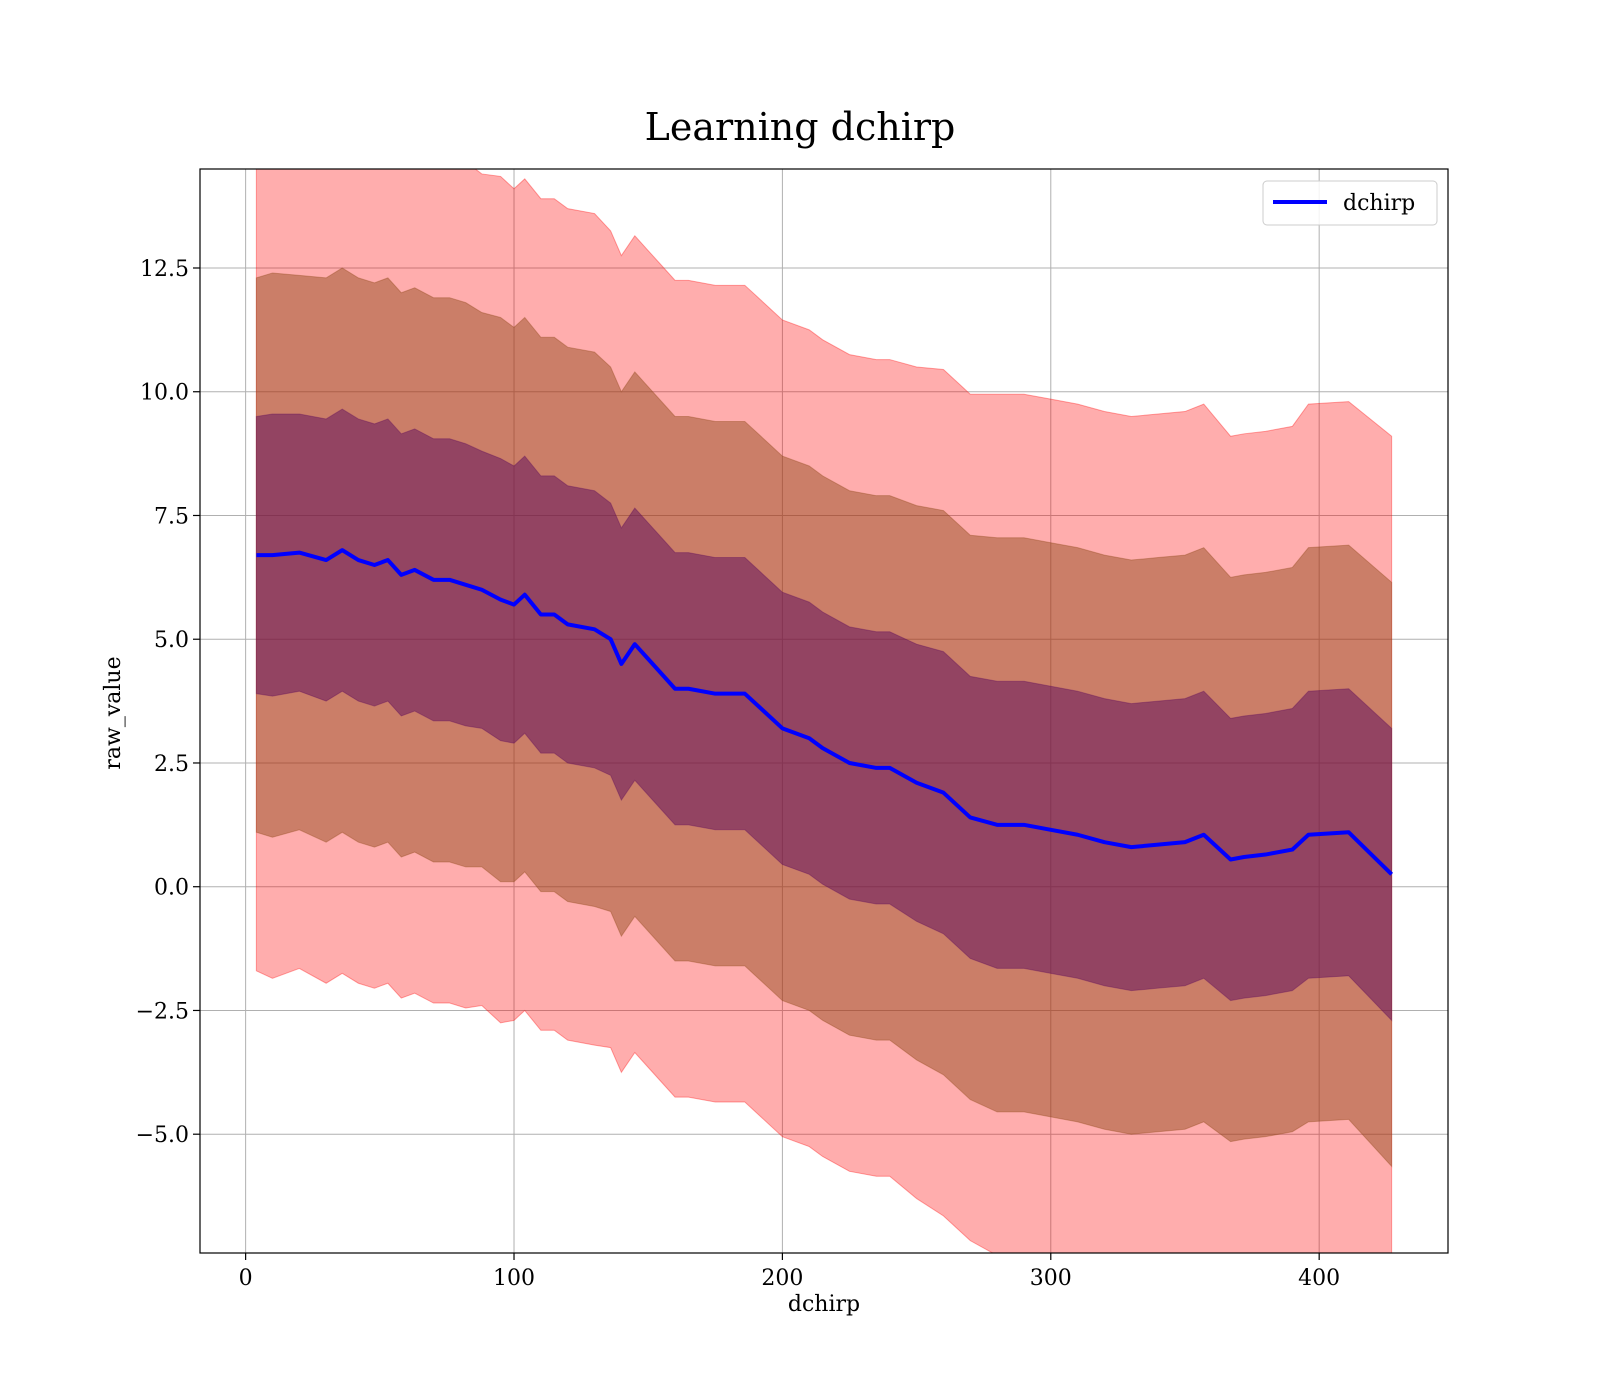 This screenshot has height=1400, width=1600. What do you see at coordinates (171, 640) in the screenshot?
I see `y-tick-label: 5.0` at bounding box center [171, 640].